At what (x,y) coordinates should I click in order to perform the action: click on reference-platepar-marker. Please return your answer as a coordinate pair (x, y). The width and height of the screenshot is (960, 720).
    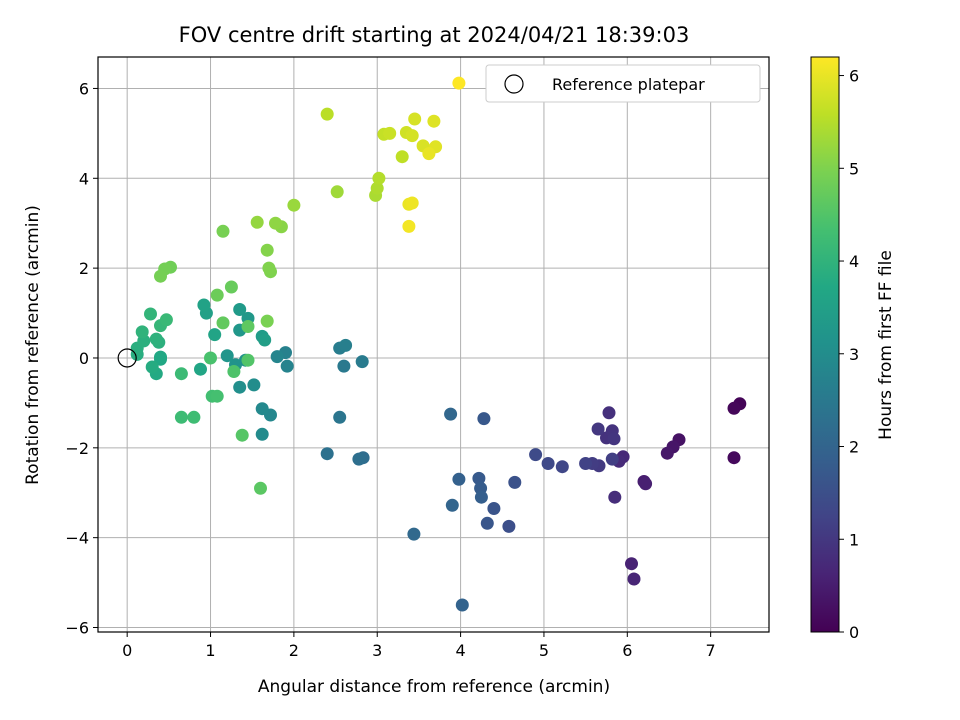
    Looking at the image, I should click on (127, 358).